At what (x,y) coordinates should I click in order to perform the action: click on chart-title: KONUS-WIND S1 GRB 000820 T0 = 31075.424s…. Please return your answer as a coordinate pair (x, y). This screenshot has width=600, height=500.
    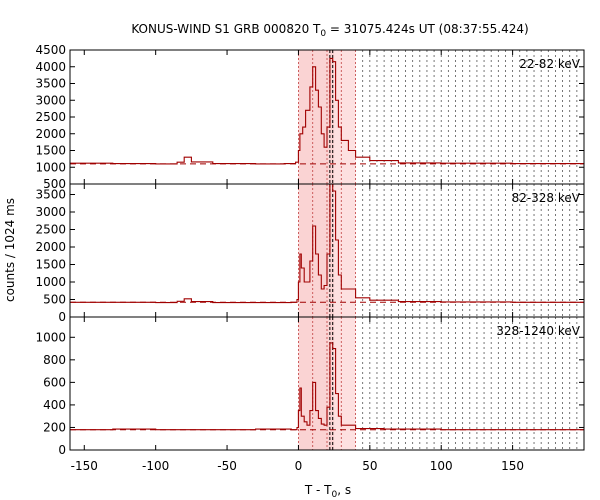
    Looking at the image, I should click on (329, 30).